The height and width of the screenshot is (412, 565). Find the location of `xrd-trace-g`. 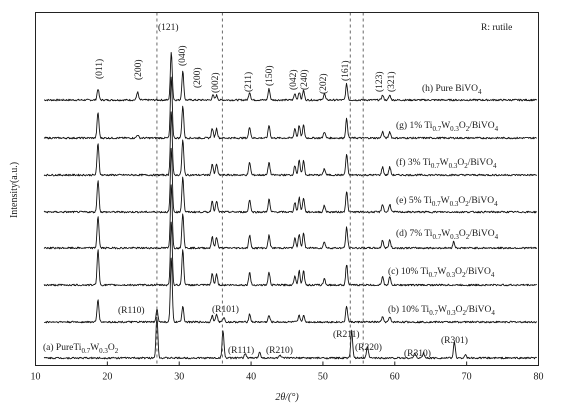

xrd-trace-g is located at coordinates (290, 108).